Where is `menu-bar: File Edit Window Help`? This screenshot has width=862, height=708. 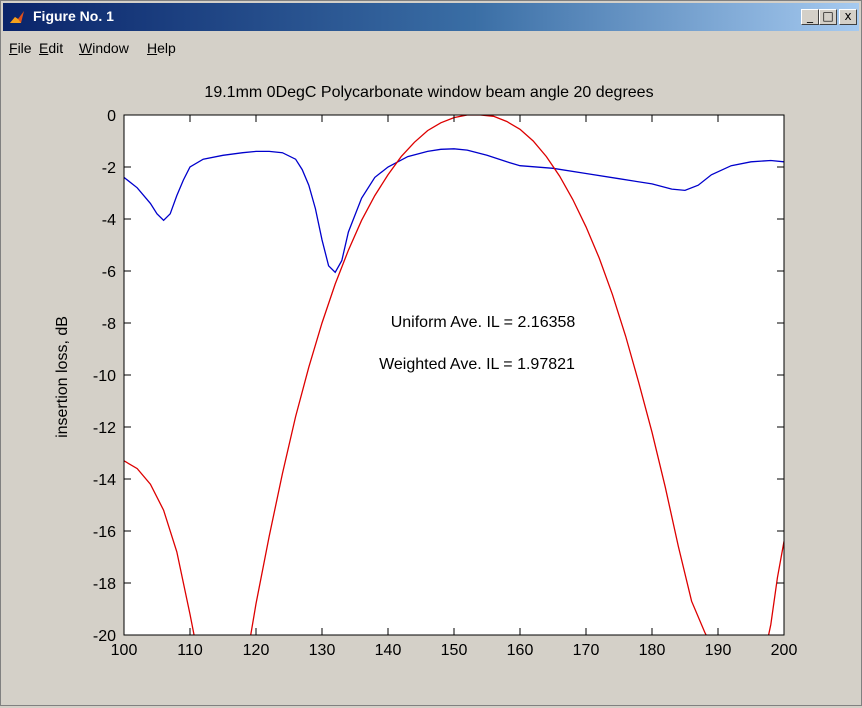 menu-bar: File Edit Window Help is located at coordinates (431, 46).